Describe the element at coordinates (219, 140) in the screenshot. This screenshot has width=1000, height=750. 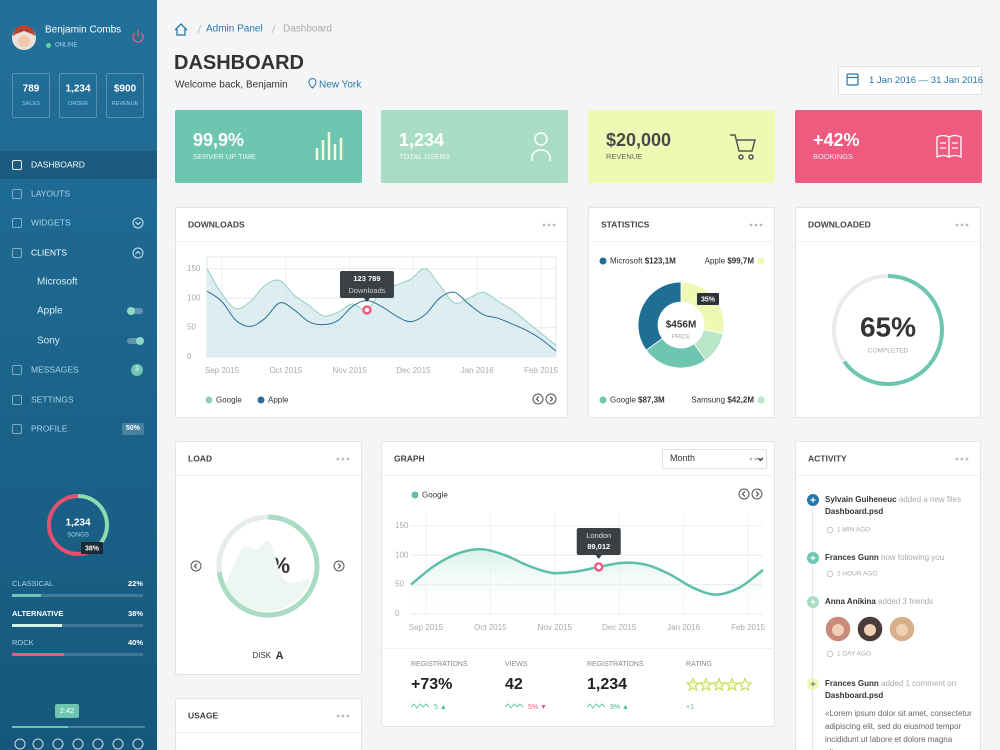
I see `kpi-value: 99,9%` at that location.